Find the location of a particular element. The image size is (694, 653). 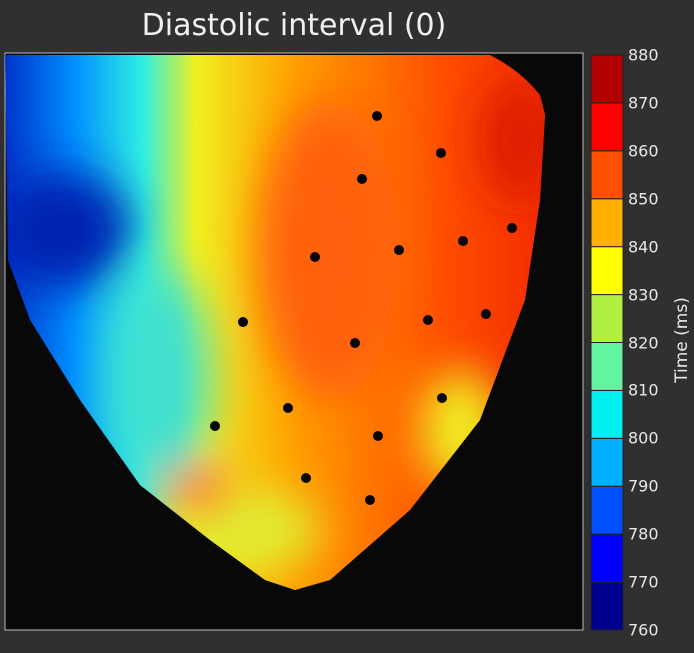

colorbar-tick-label: 850 is located at coordinates (643, 199).